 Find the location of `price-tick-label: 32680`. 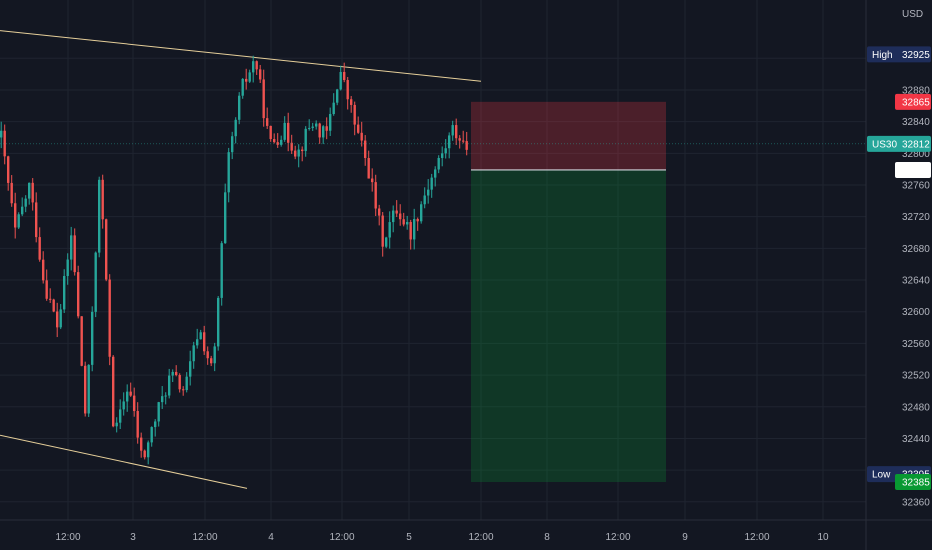

price-tick-label: 32680 is located at coordinates (916, 249).